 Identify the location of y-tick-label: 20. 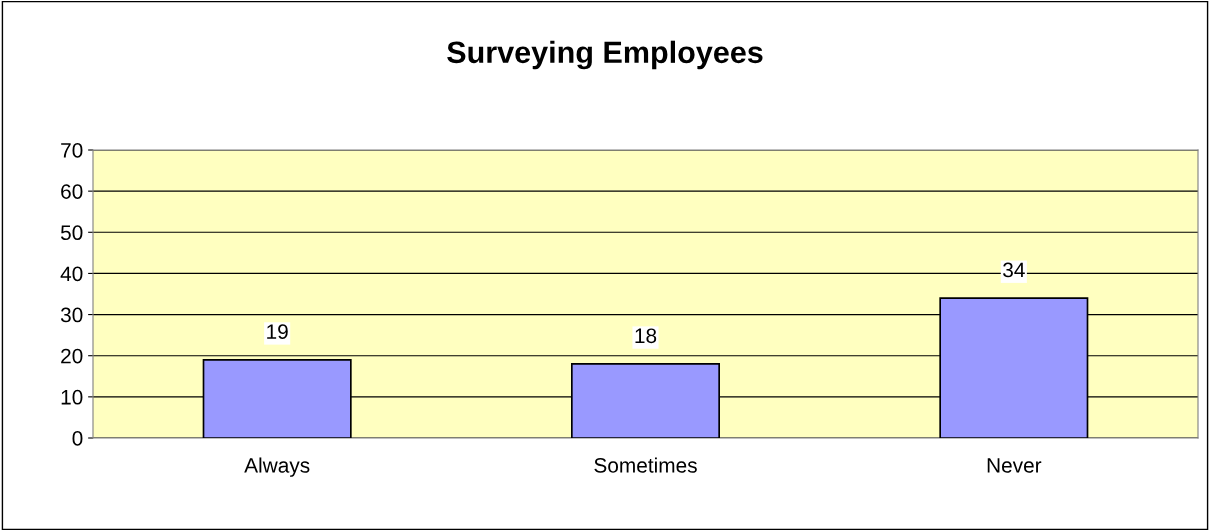
(72, 356).